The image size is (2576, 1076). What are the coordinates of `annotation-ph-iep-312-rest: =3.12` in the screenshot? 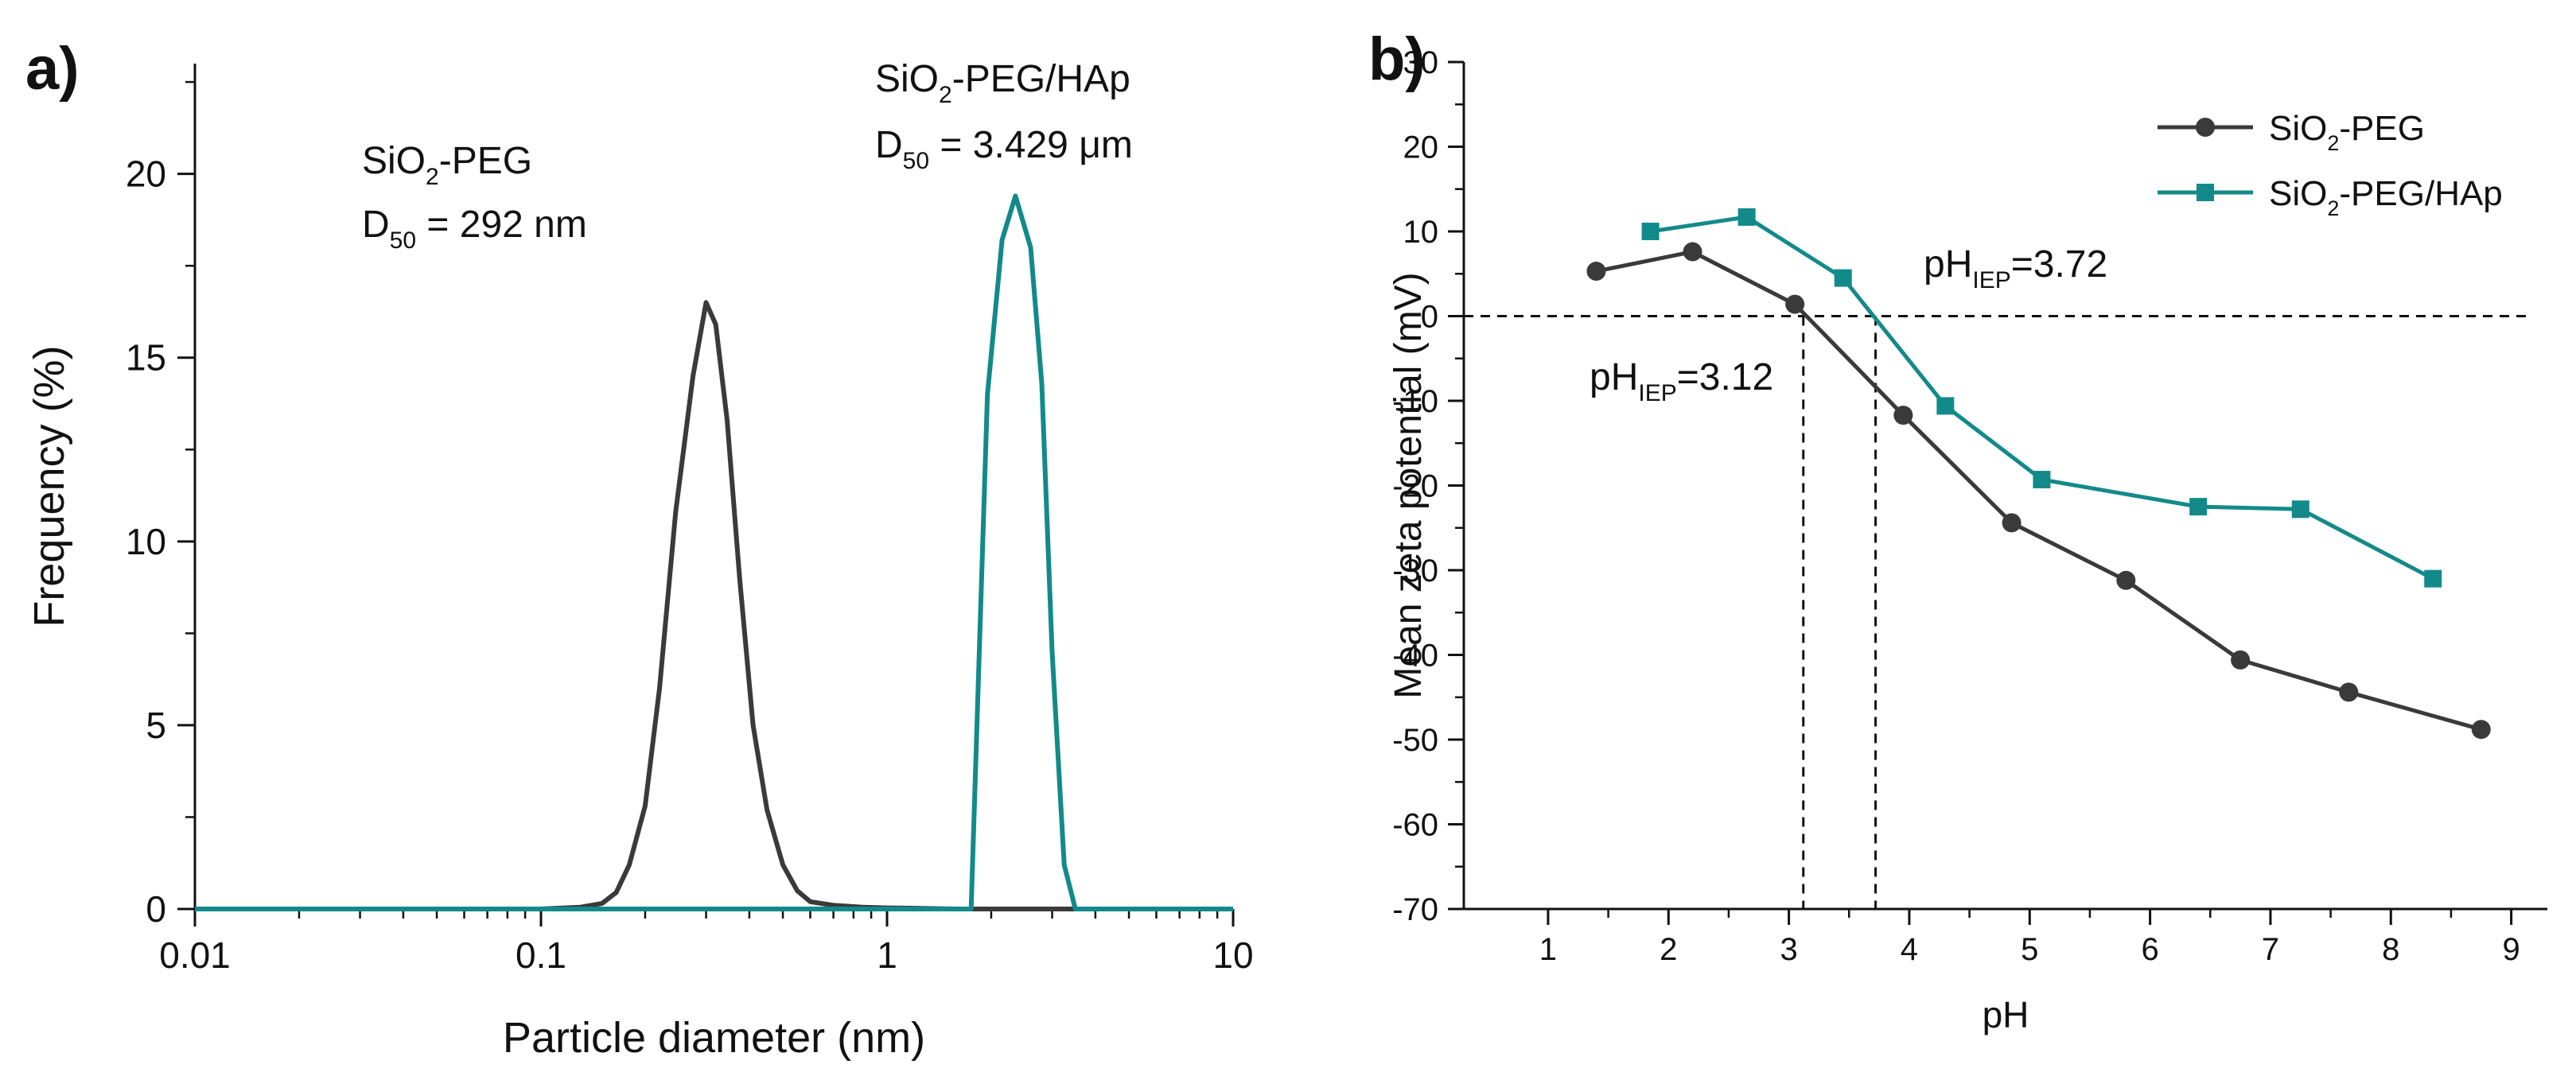 It's located at (1725, 377).